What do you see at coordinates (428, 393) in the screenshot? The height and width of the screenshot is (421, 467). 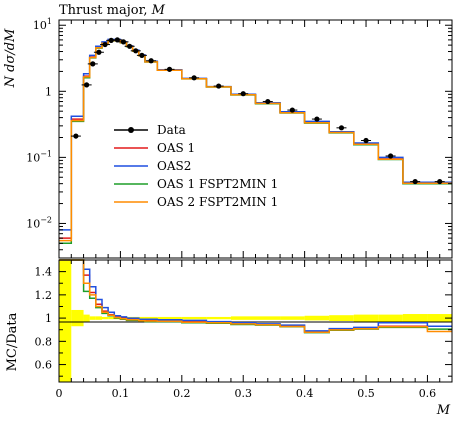 I see `x-tick-label: 0.6` at bounding box center [428, 393].